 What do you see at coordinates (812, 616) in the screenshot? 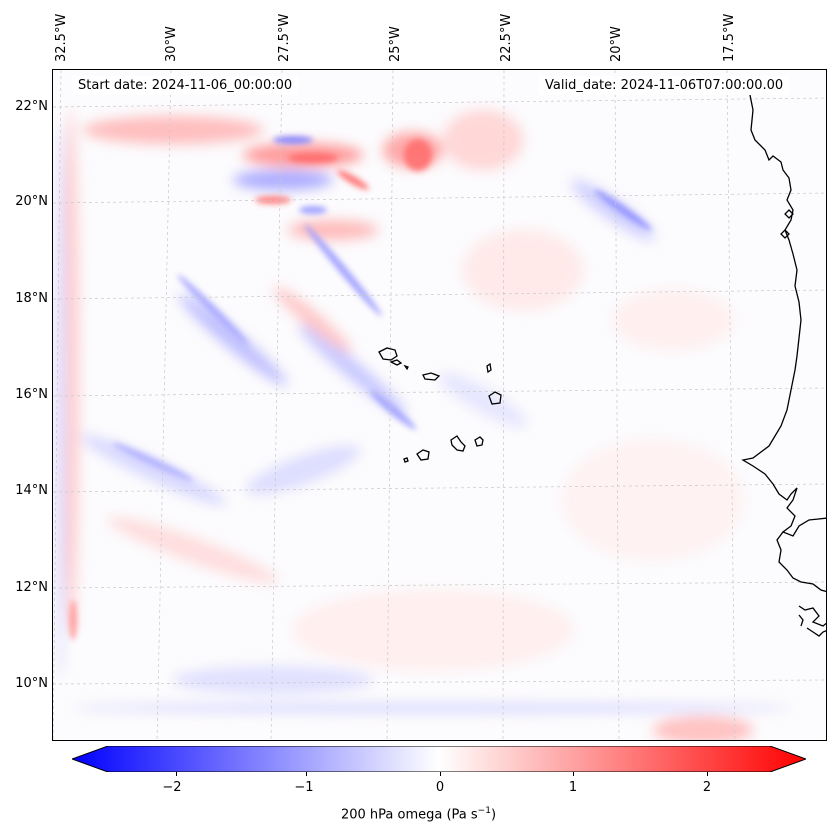
I see `guinea-coast` at bounding box center [812, 616].